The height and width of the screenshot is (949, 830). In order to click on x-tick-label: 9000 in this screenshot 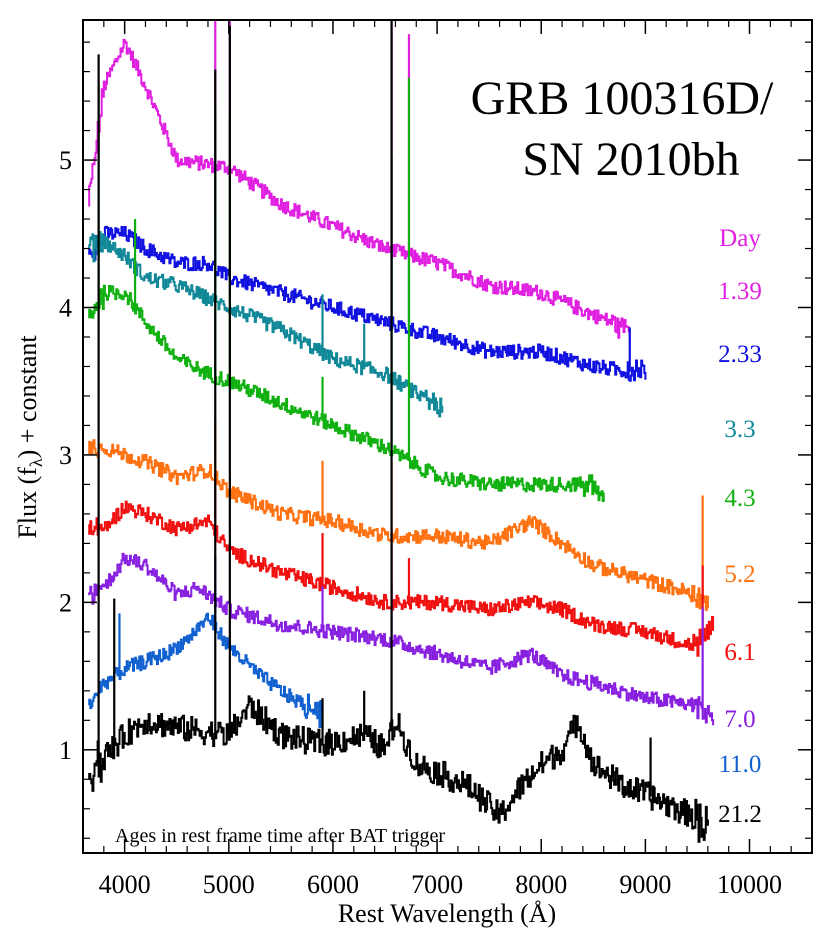, I will do `click(645, 884)`.